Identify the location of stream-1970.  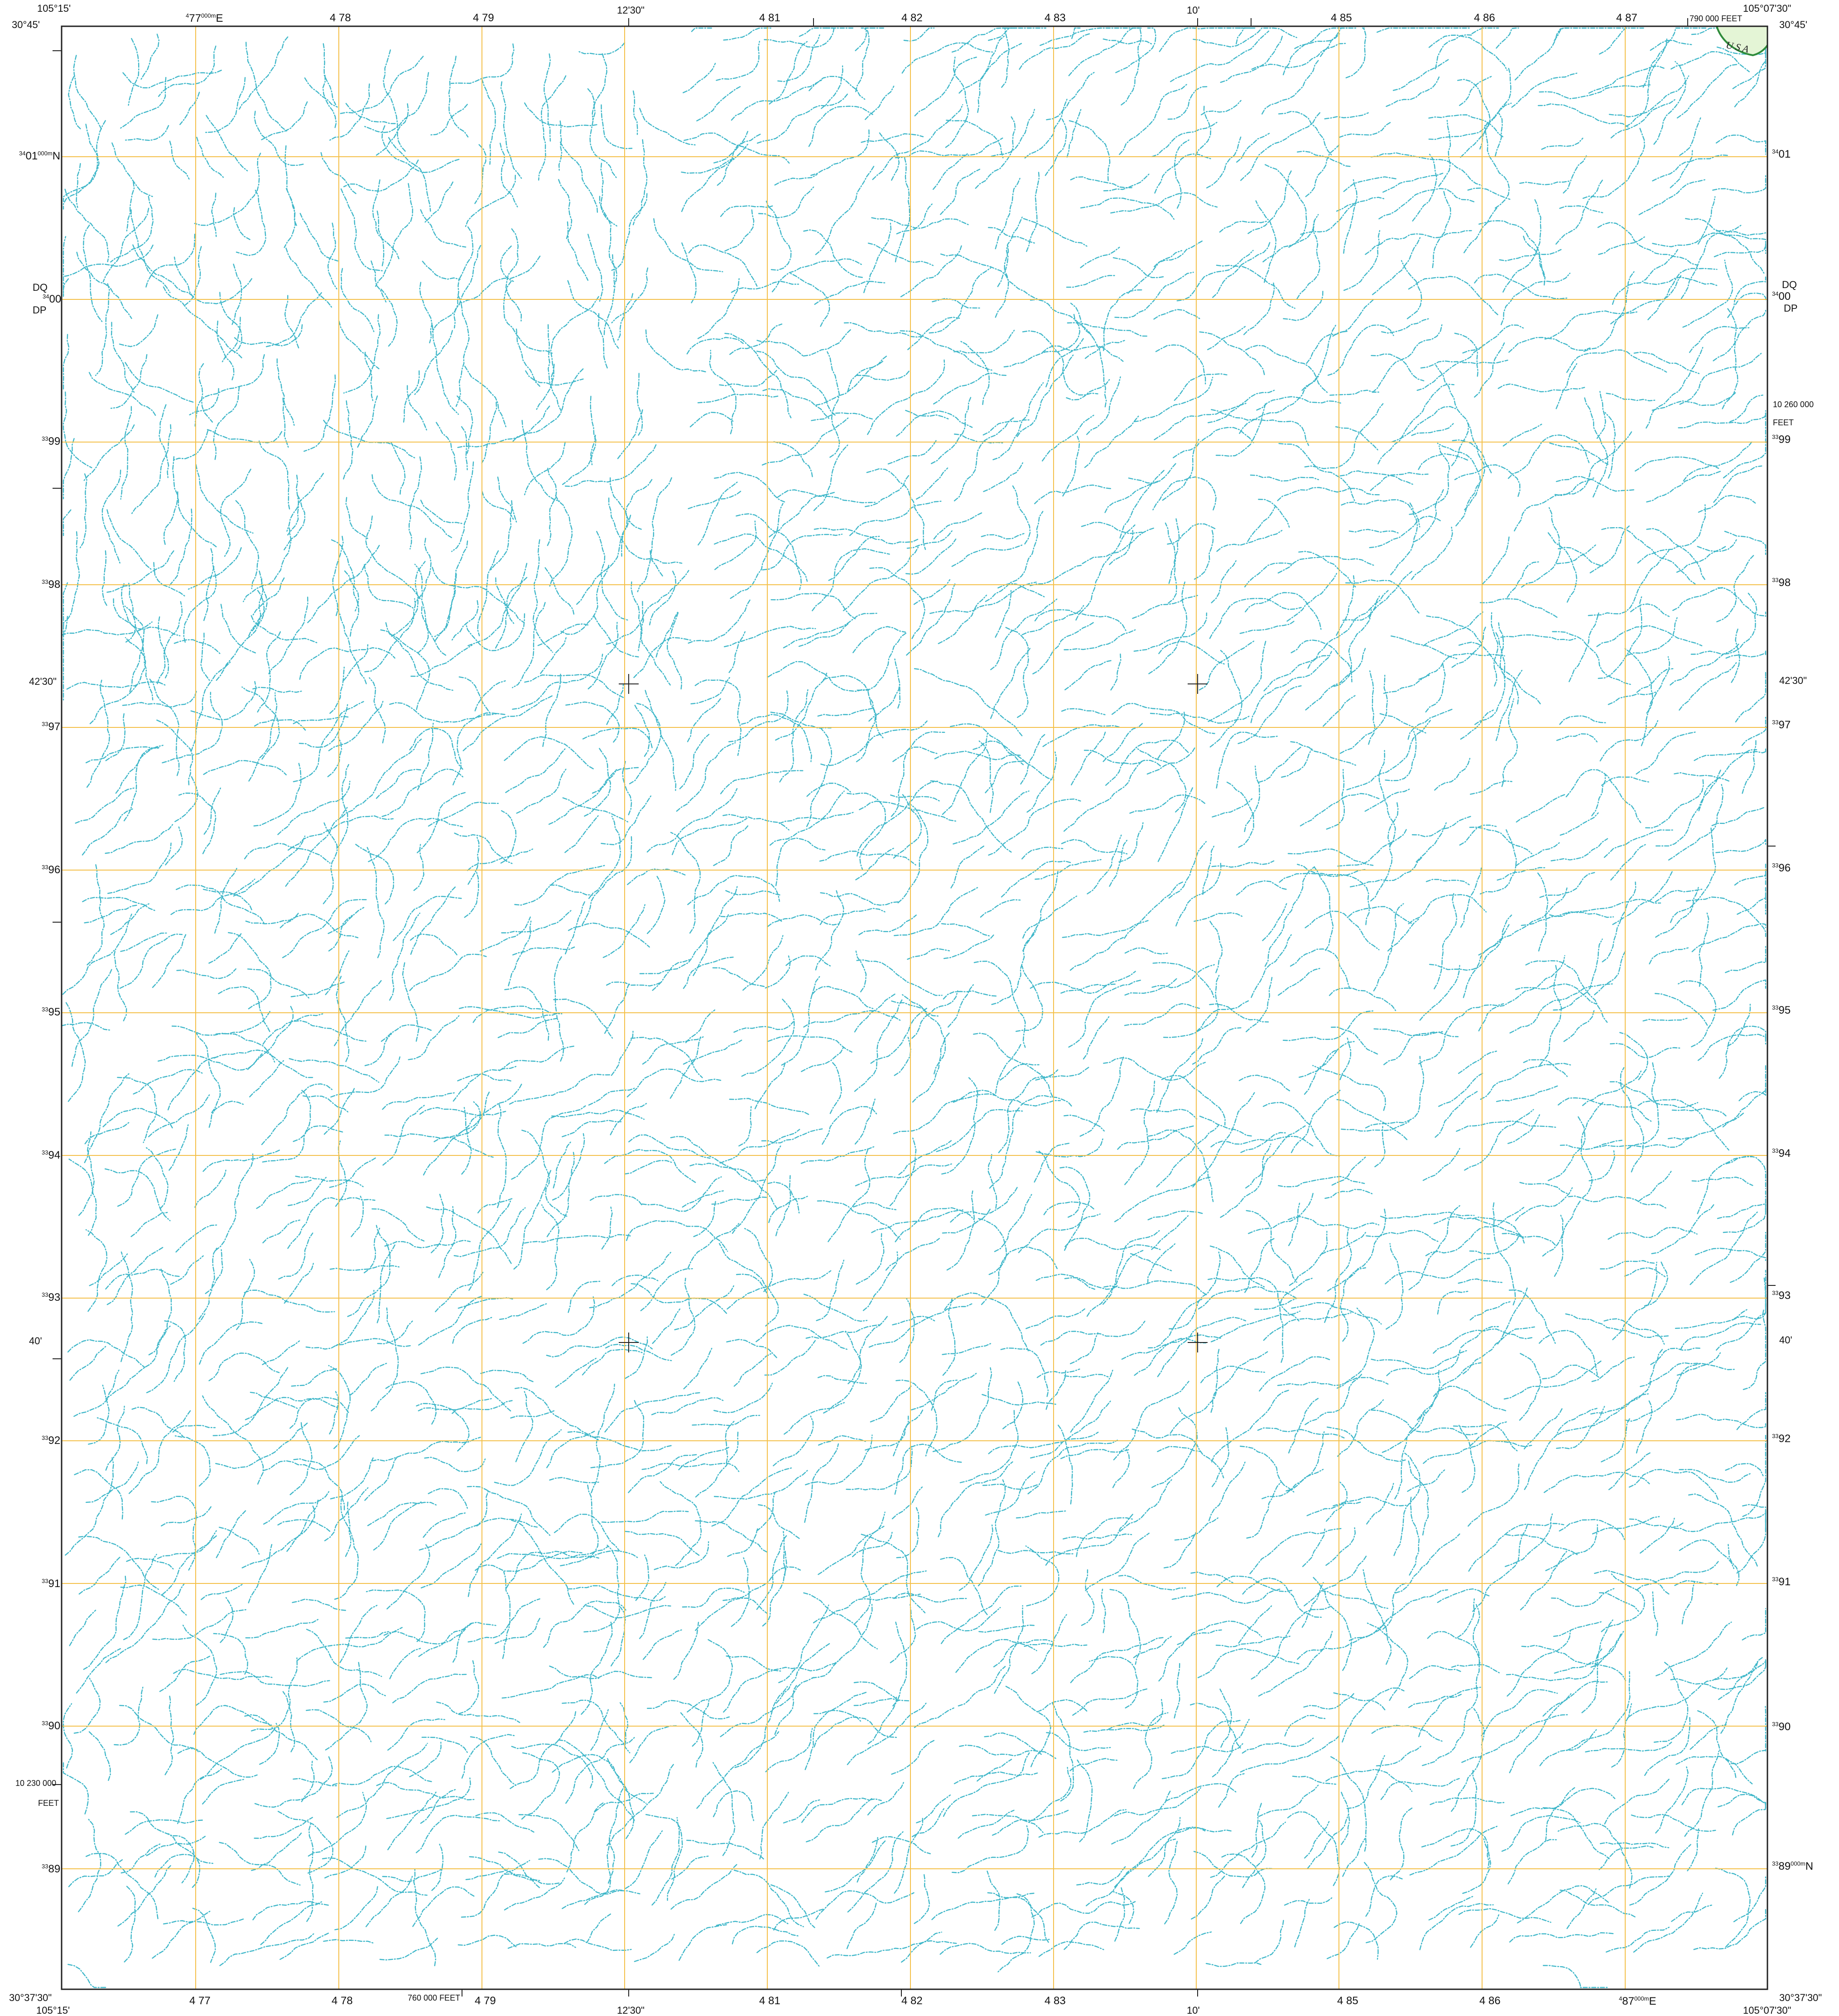
(986, 1784).